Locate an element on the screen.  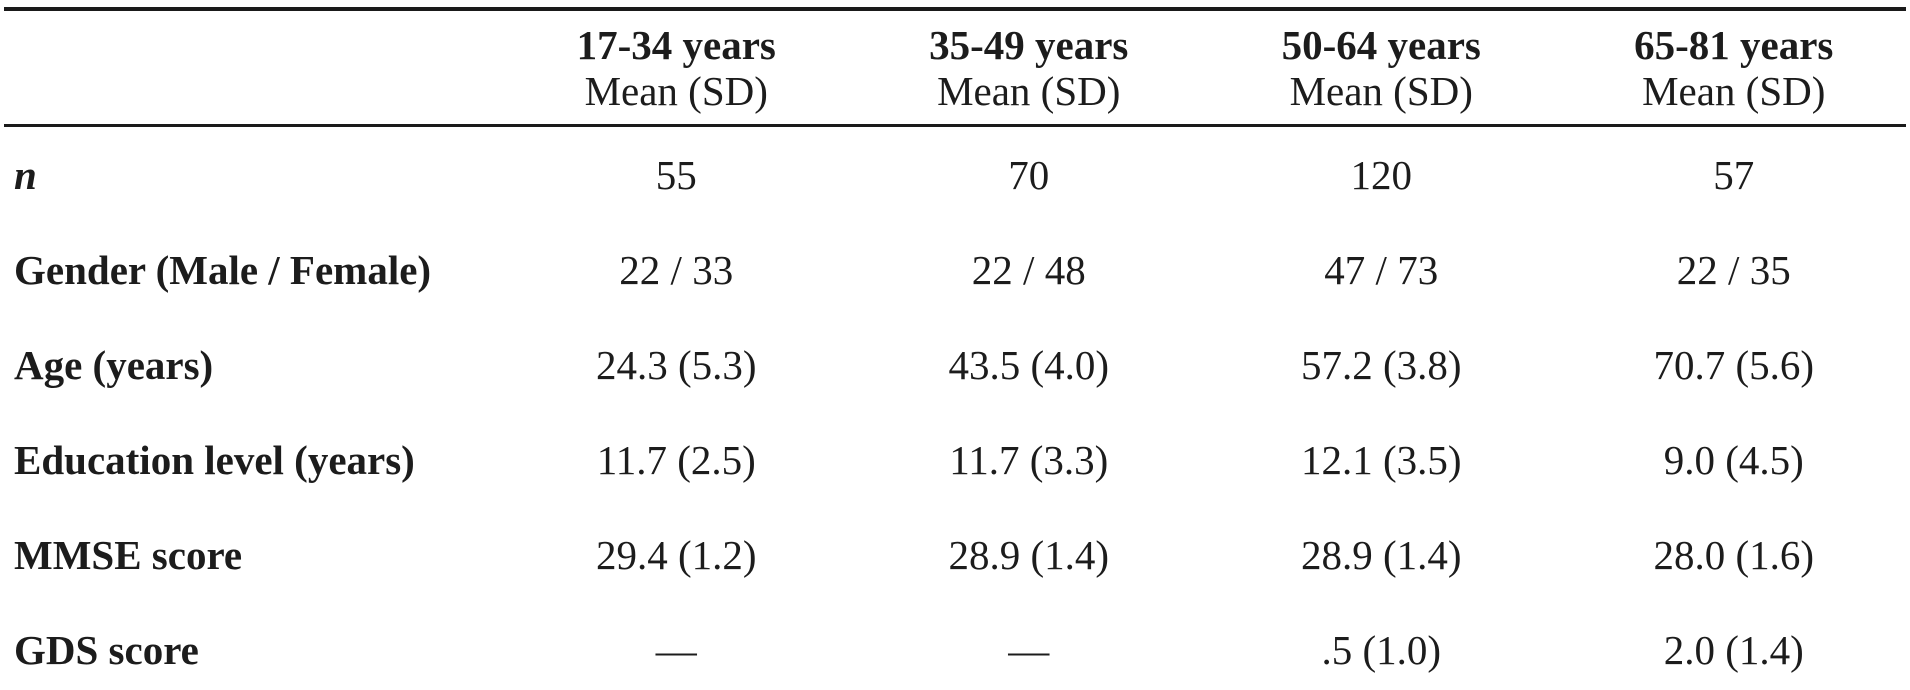
row-label: n is located at coordinates (25, 174).